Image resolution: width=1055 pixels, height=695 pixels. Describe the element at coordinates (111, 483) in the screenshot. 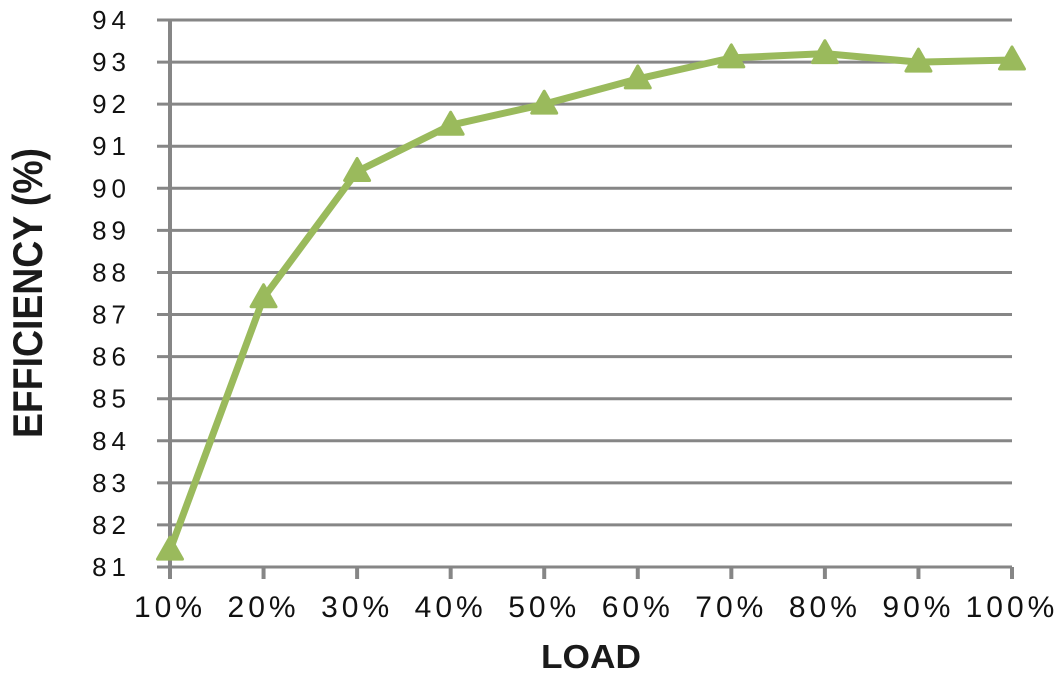

I see `y-tick-label: 83` at that location.